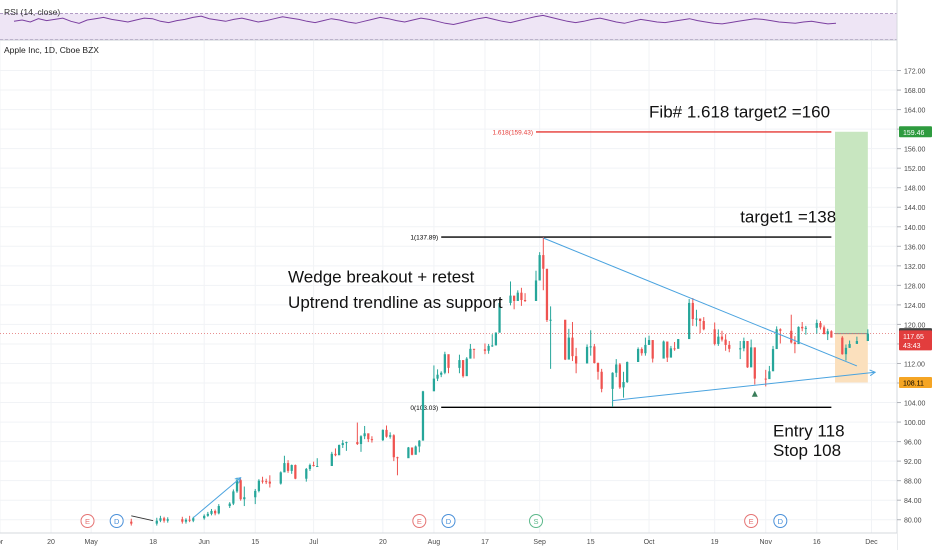 This screenshot has width=932, height=550. What do you see at coordinates (807, 450) in the screenshot?
I see `chart-annotation: Stop 108` at bounding box center [807, 450].